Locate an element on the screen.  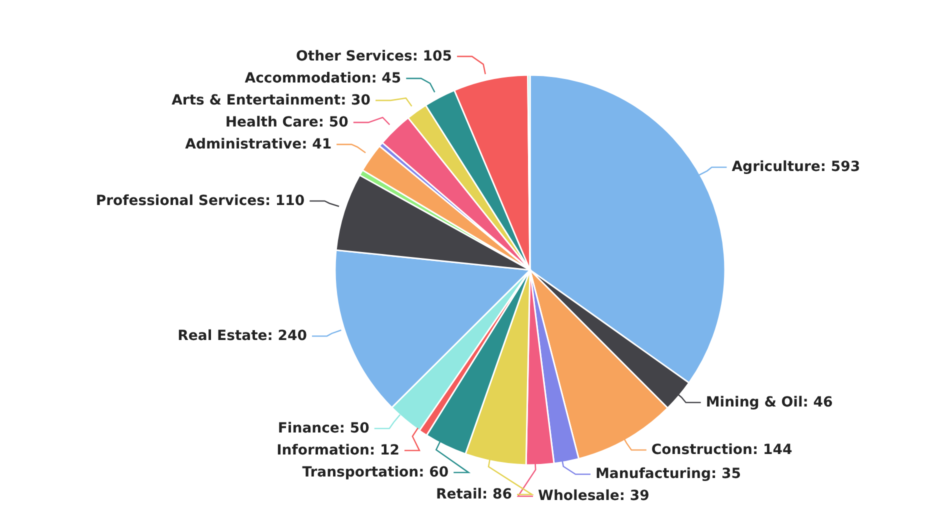
slice-label: Other Services is located at coordinates (354, 56).